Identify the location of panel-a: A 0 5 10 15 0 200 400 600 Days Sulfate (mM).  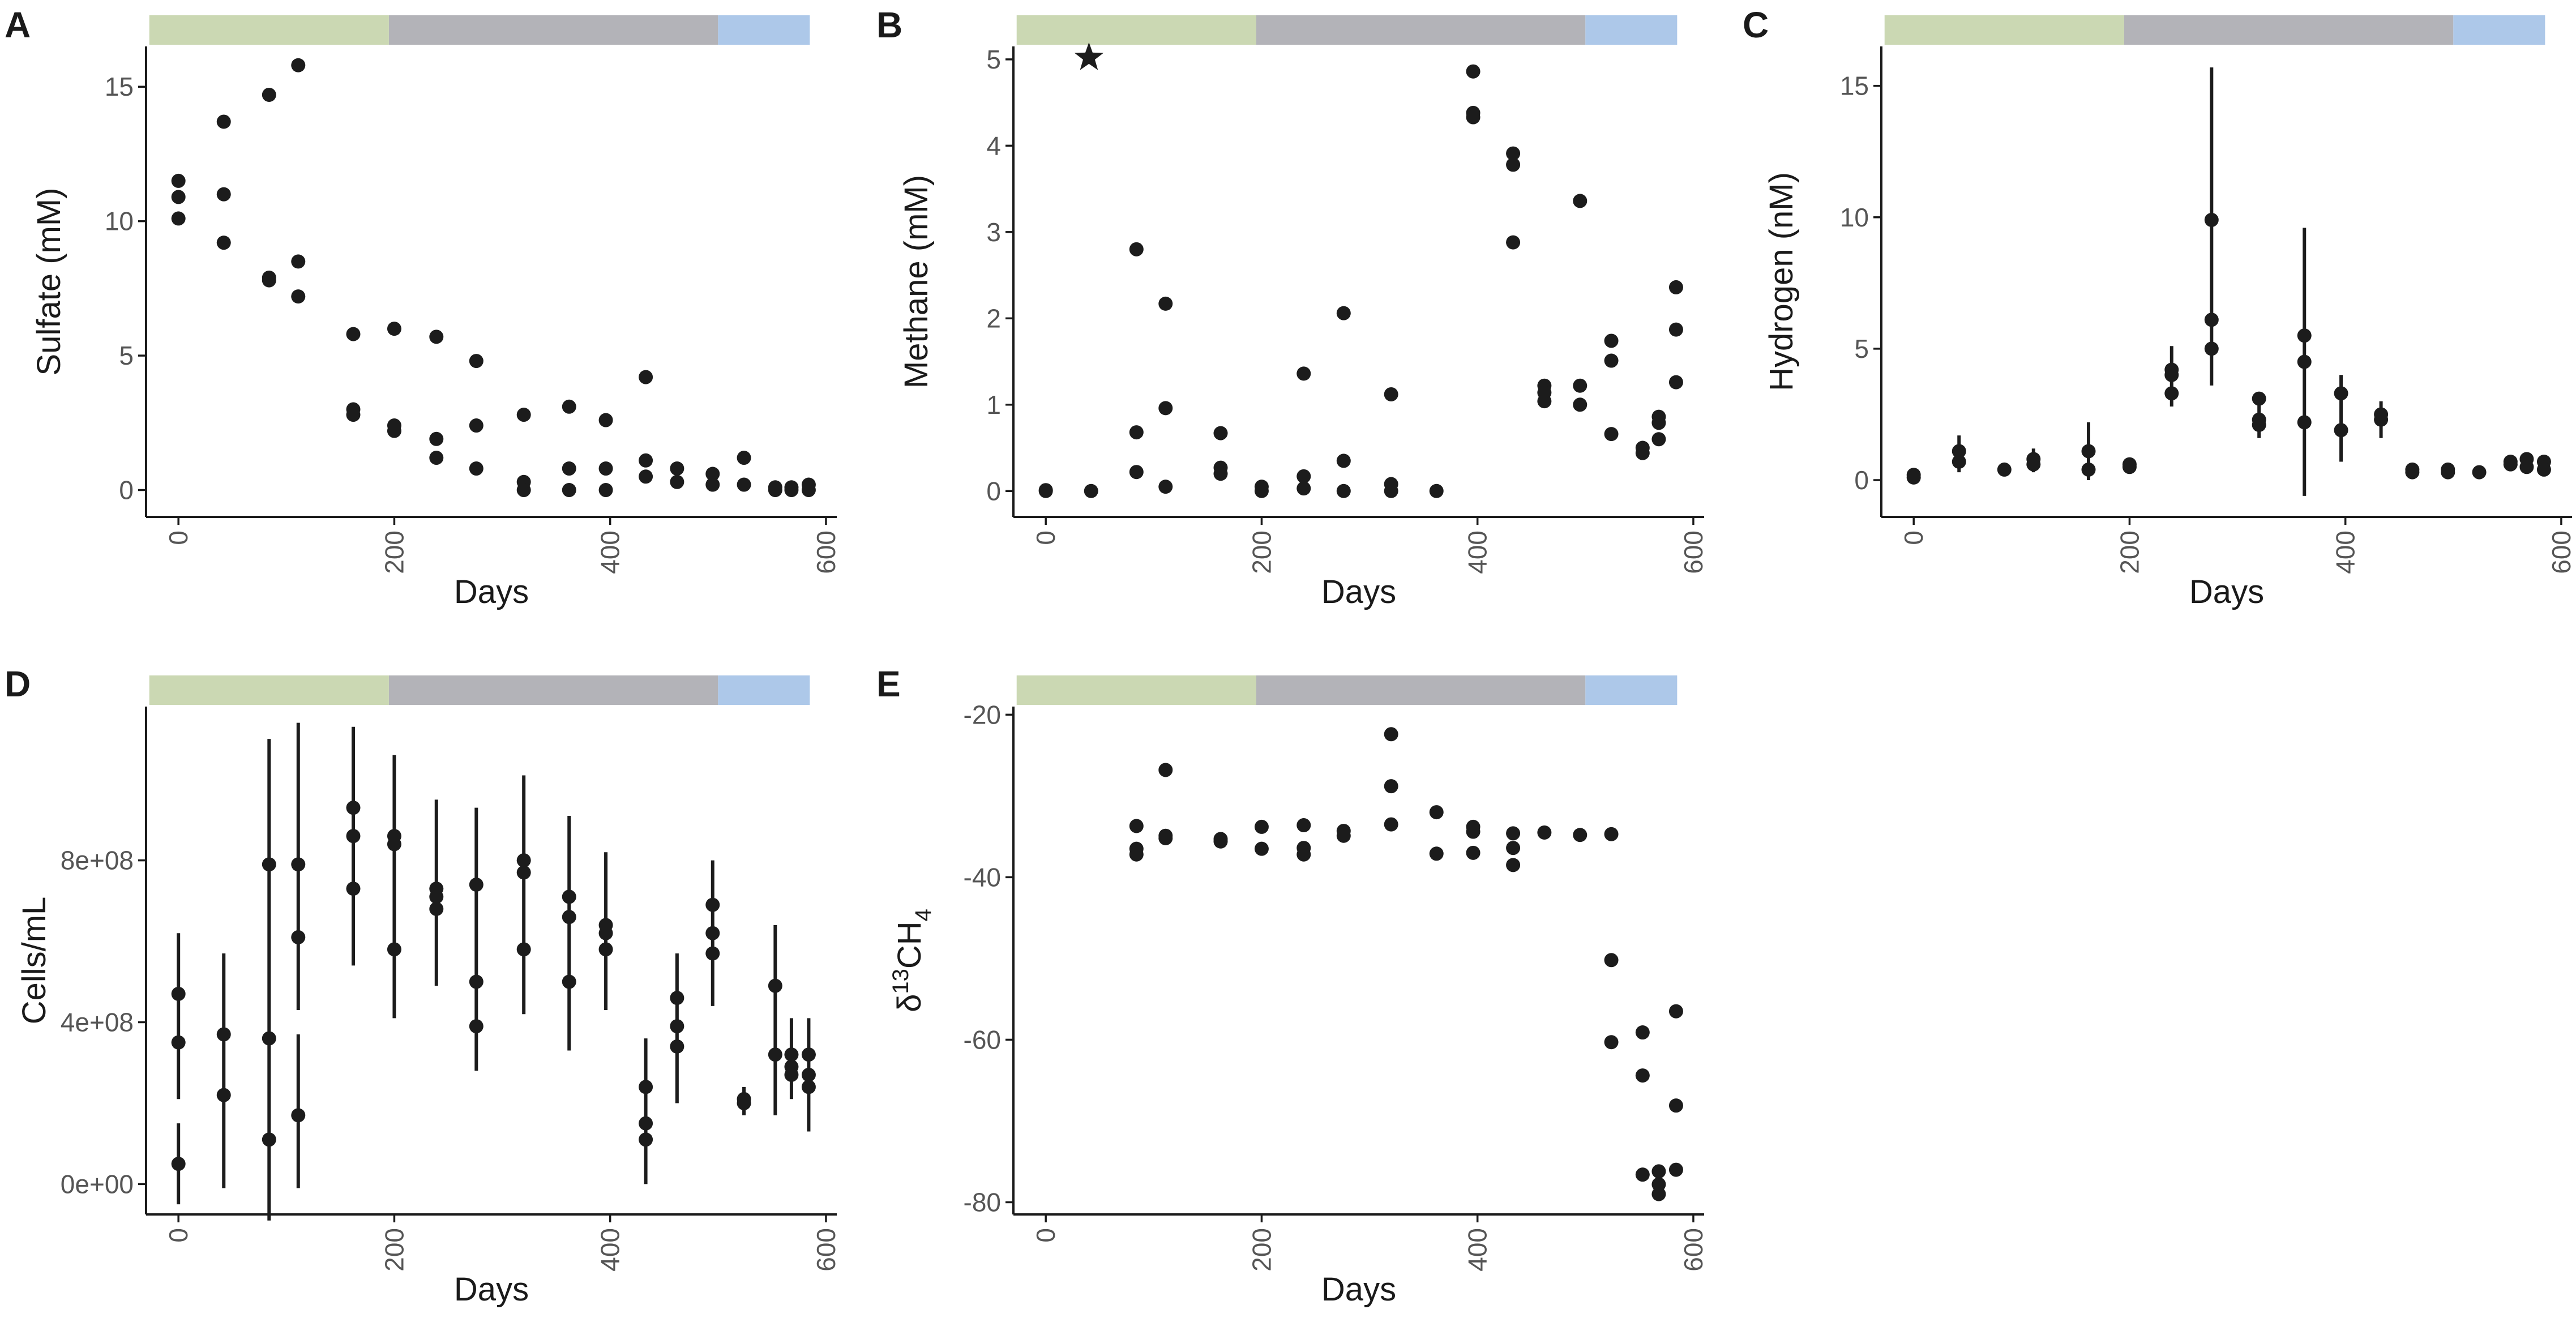
(423, 307).